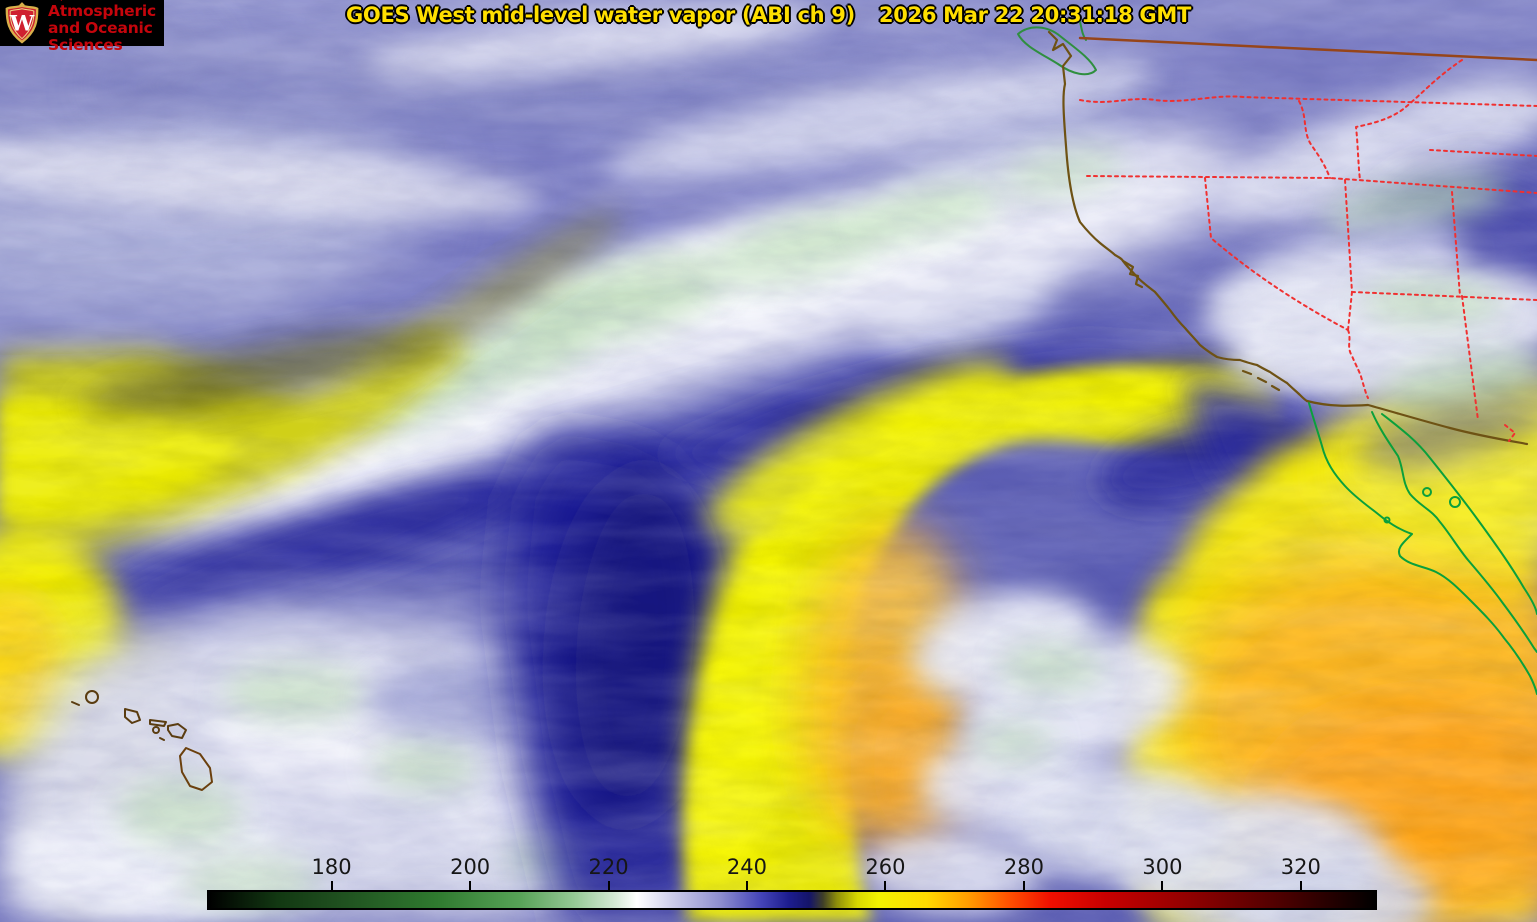 The width and height of the screenshot is (1537, 922). I want to click on svg-text: W, so click(22, 24).